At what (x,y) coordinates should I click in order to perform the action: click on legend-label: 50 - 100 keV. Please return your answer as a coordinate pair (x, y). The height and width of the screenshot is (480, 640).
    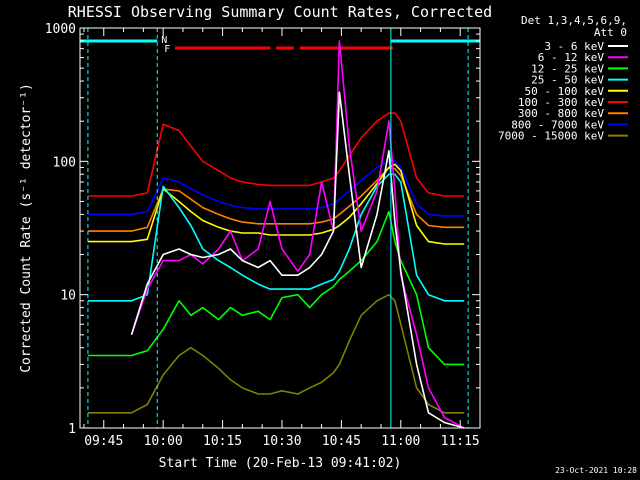
    Looking at the image, I should click on (565, 91).